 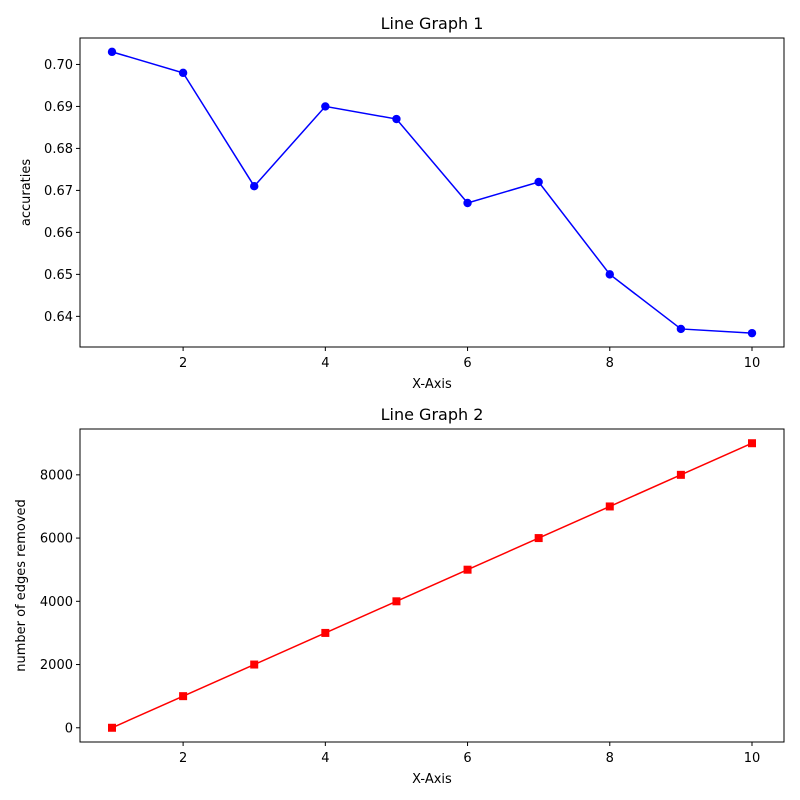 I want to click on y-tick-label: 0.64, so click(x=58, y=317).